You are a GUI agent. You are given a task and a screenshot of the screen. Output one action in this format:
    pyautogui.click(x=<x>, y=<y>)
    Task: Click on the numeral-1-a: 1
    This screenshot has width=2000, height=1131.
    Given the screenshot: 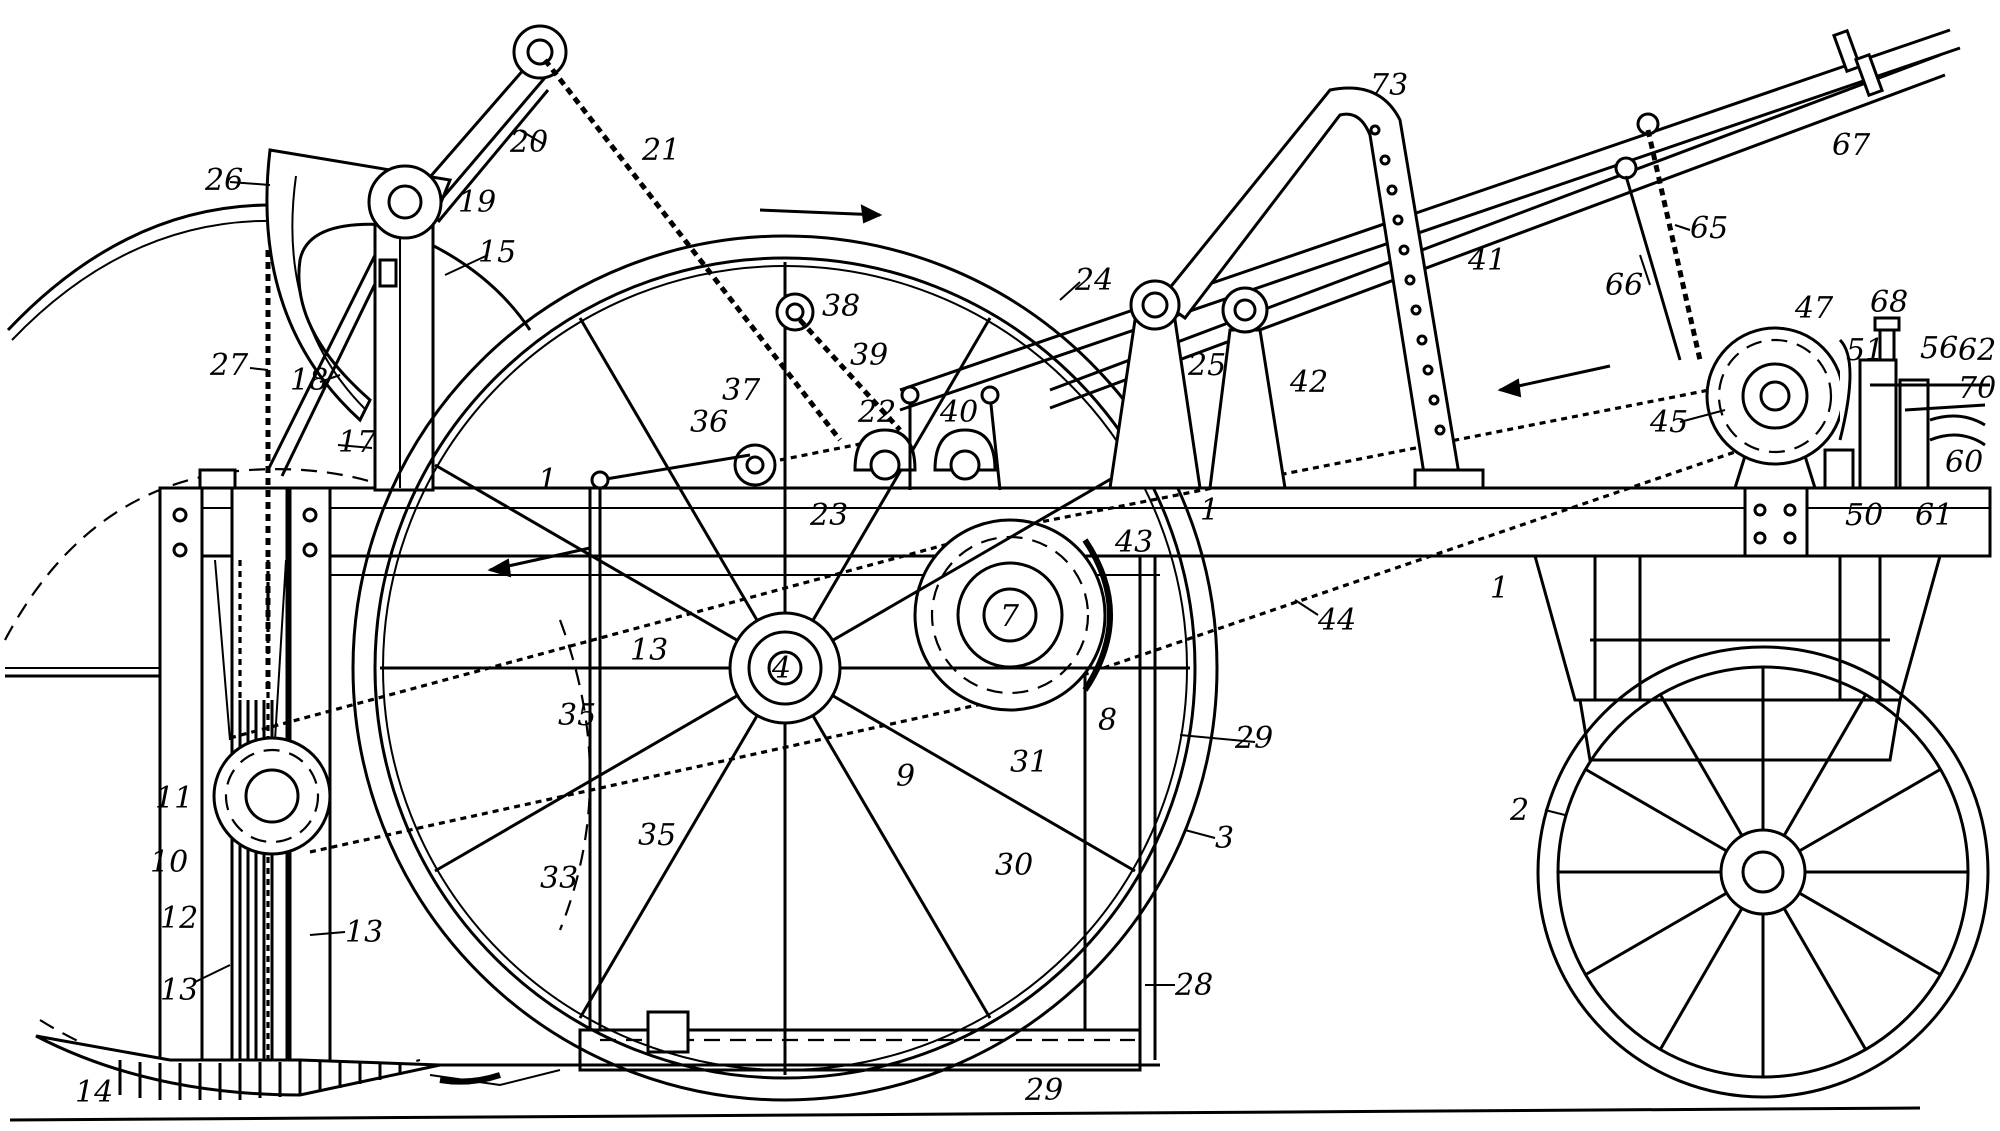 What is the action you would take?
    pyautogui.click(x=547, y=480)
    